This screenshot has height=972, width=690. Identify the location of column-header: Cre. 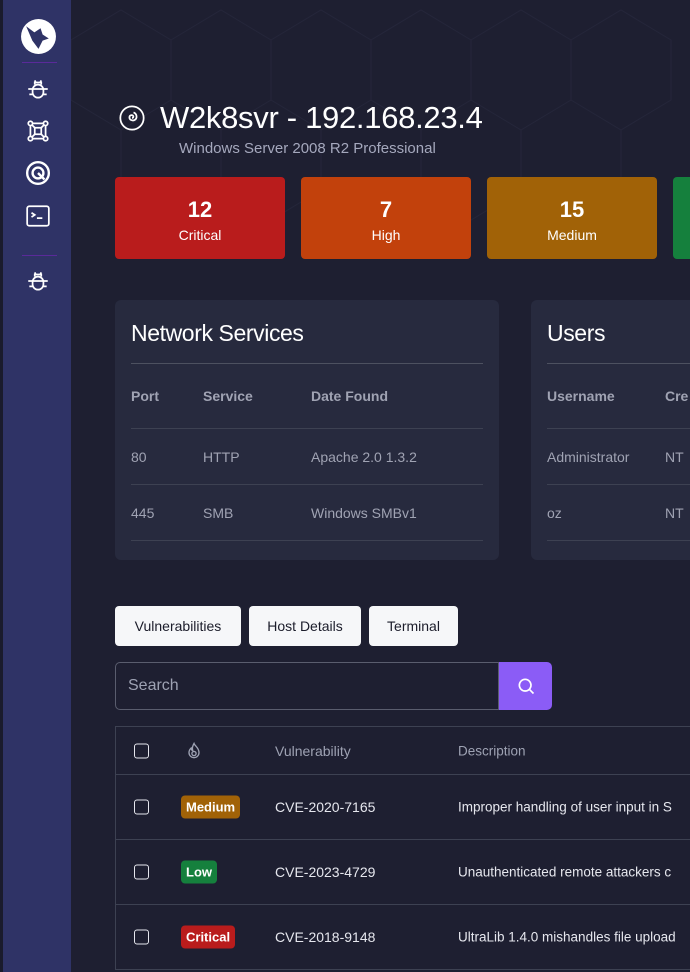
(677, 396).